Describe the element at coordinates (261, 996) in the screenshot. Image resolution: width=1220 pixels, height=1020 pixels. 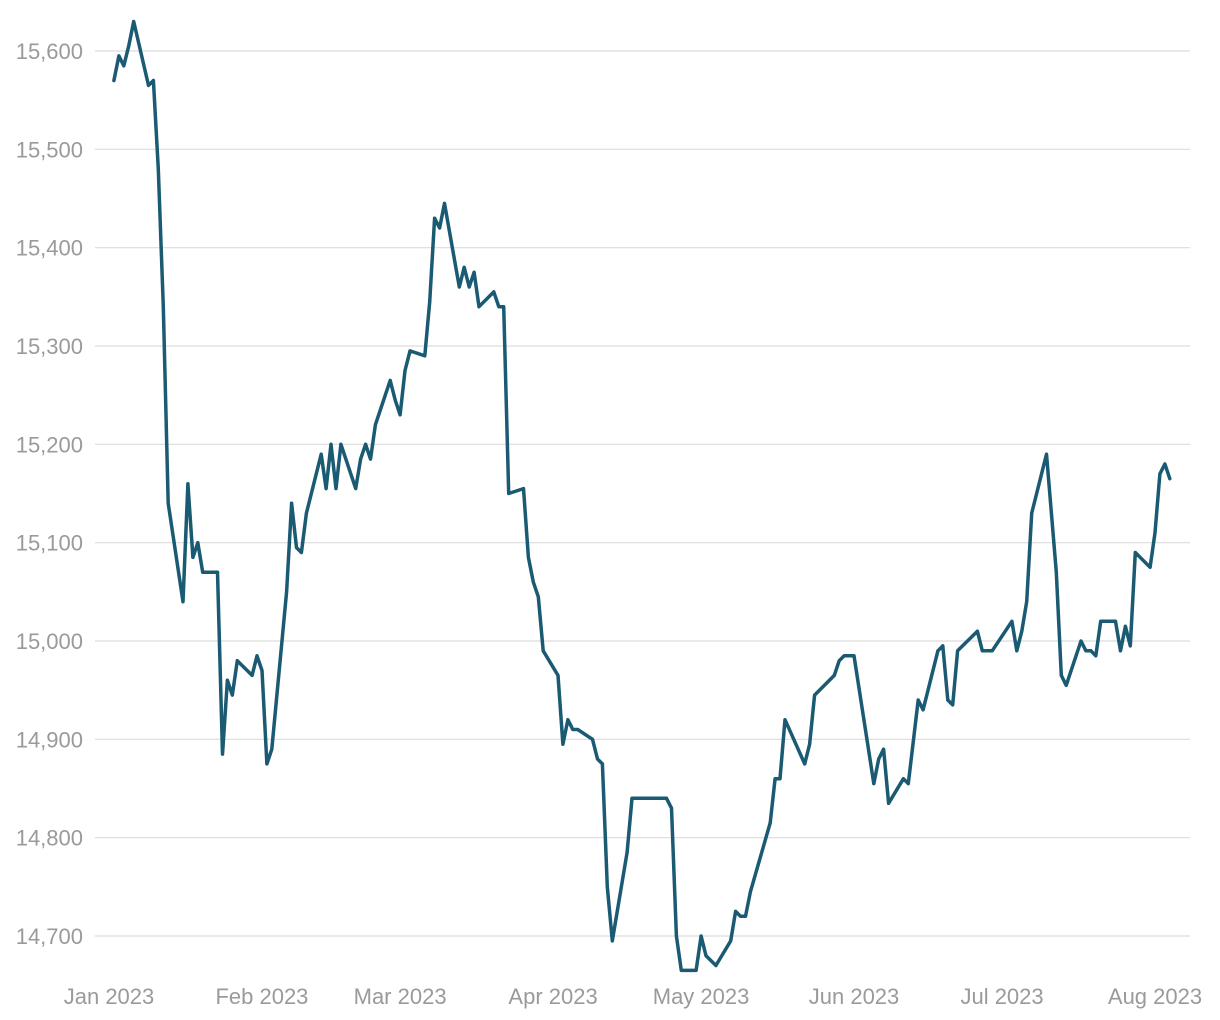
I see `x-tick-label: Feb 2023` at that location.